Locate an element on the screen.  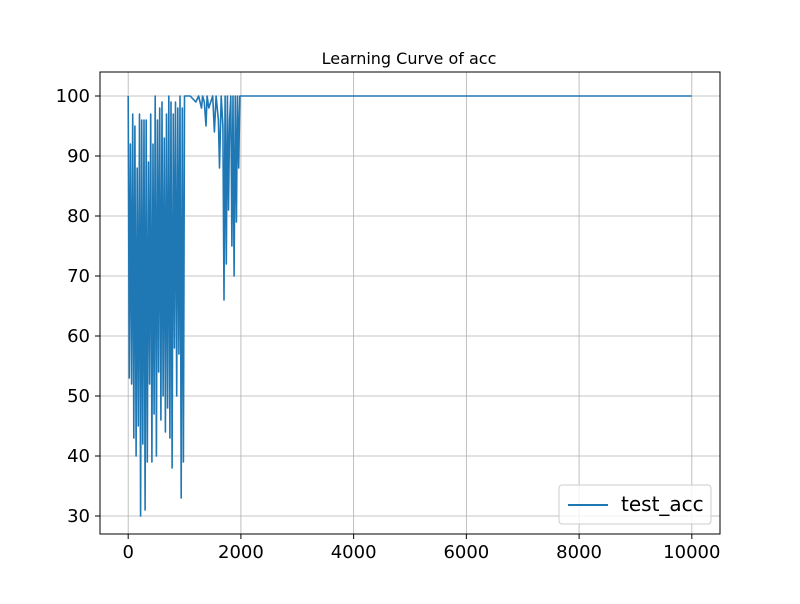
x-tick-label: 2000 is located at coordinates (241, 552).